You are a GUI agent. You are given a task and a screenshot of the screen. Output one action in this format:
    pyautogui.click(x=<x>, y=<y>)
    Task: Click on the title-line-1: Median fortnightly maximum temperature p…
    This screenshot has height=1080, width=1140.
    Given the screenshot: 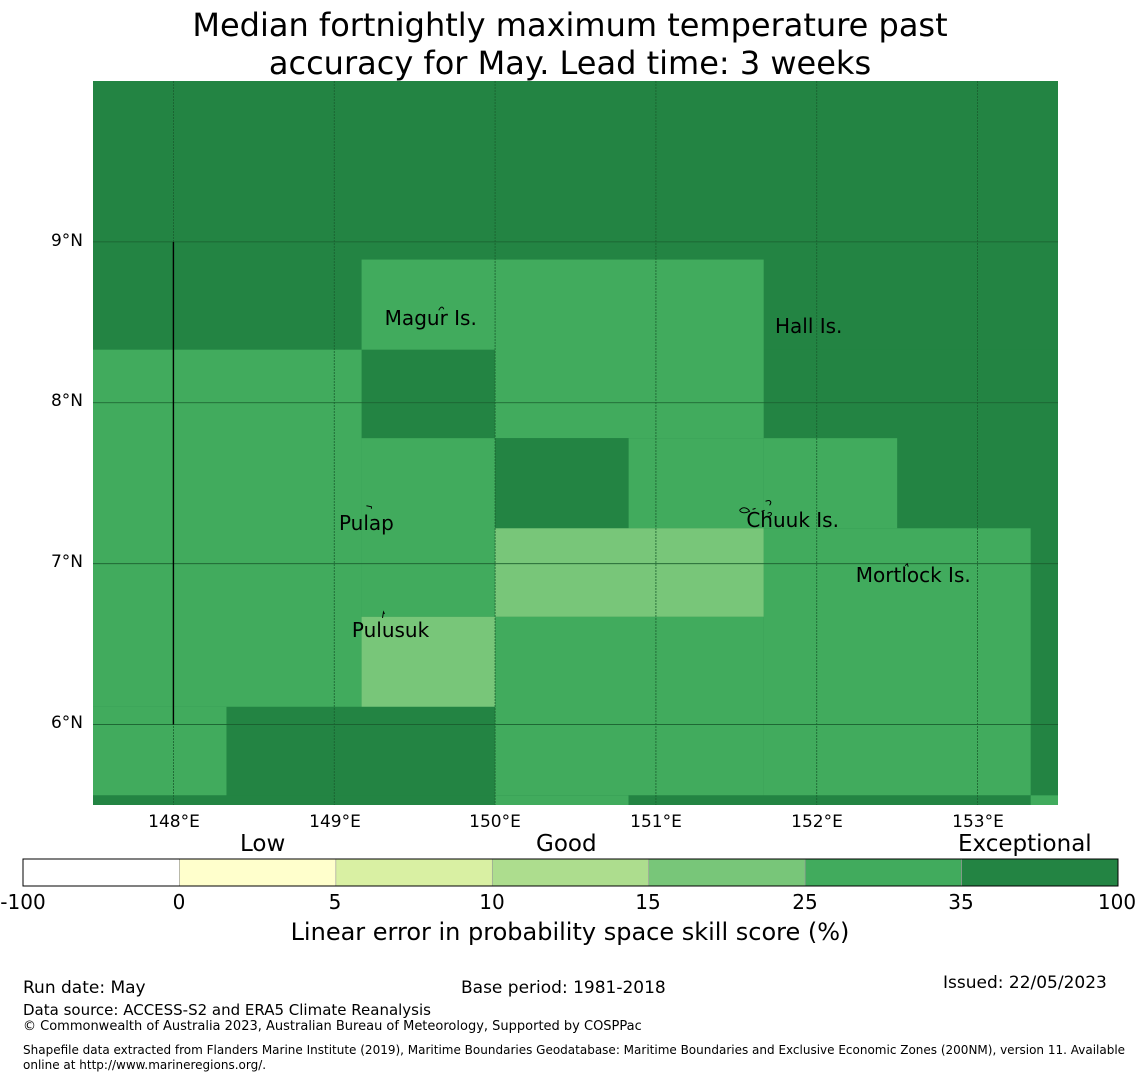 What is the action you would take?
    pyautogui.click(x=570, y=25)
    